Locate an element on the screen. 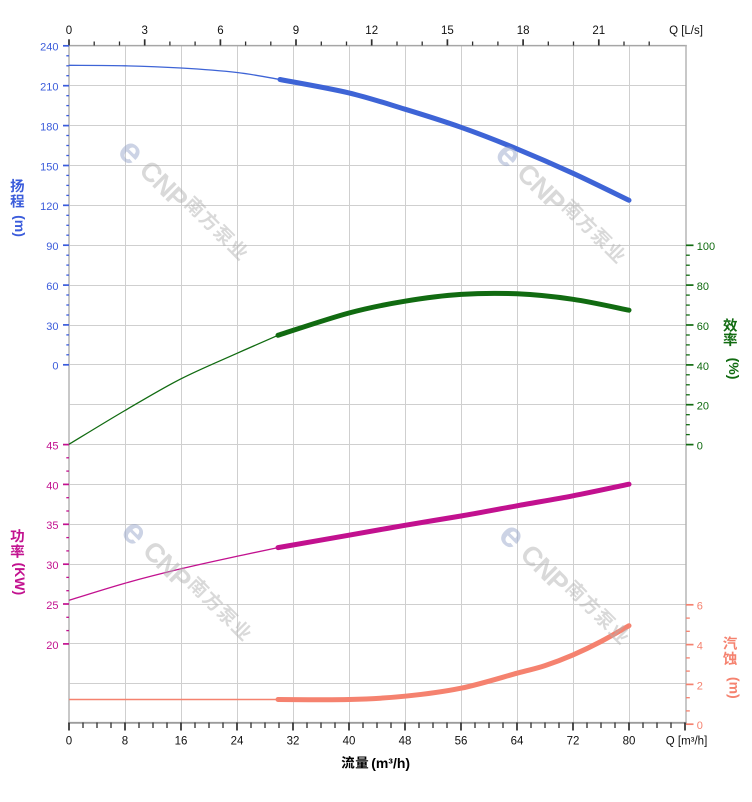  svg-text: 21 is located at coordinates (598, 31).